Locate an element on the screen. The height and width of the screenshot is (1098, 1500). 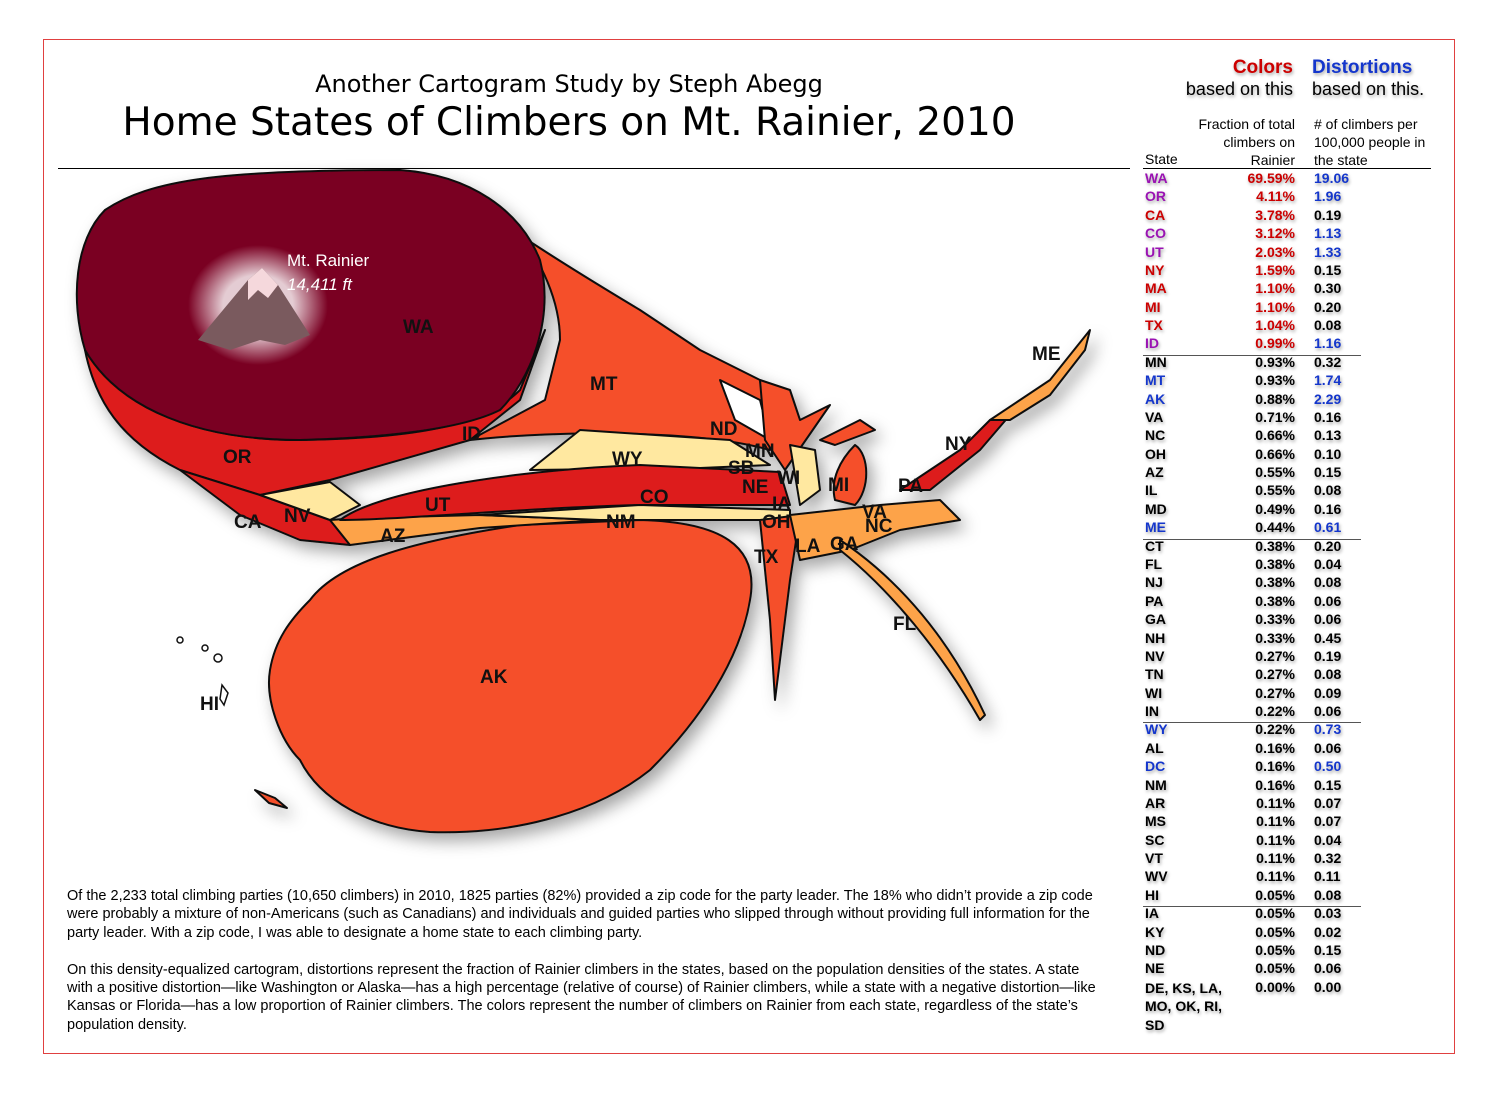
state-cell: WY is located at coordinates (1156, 729).